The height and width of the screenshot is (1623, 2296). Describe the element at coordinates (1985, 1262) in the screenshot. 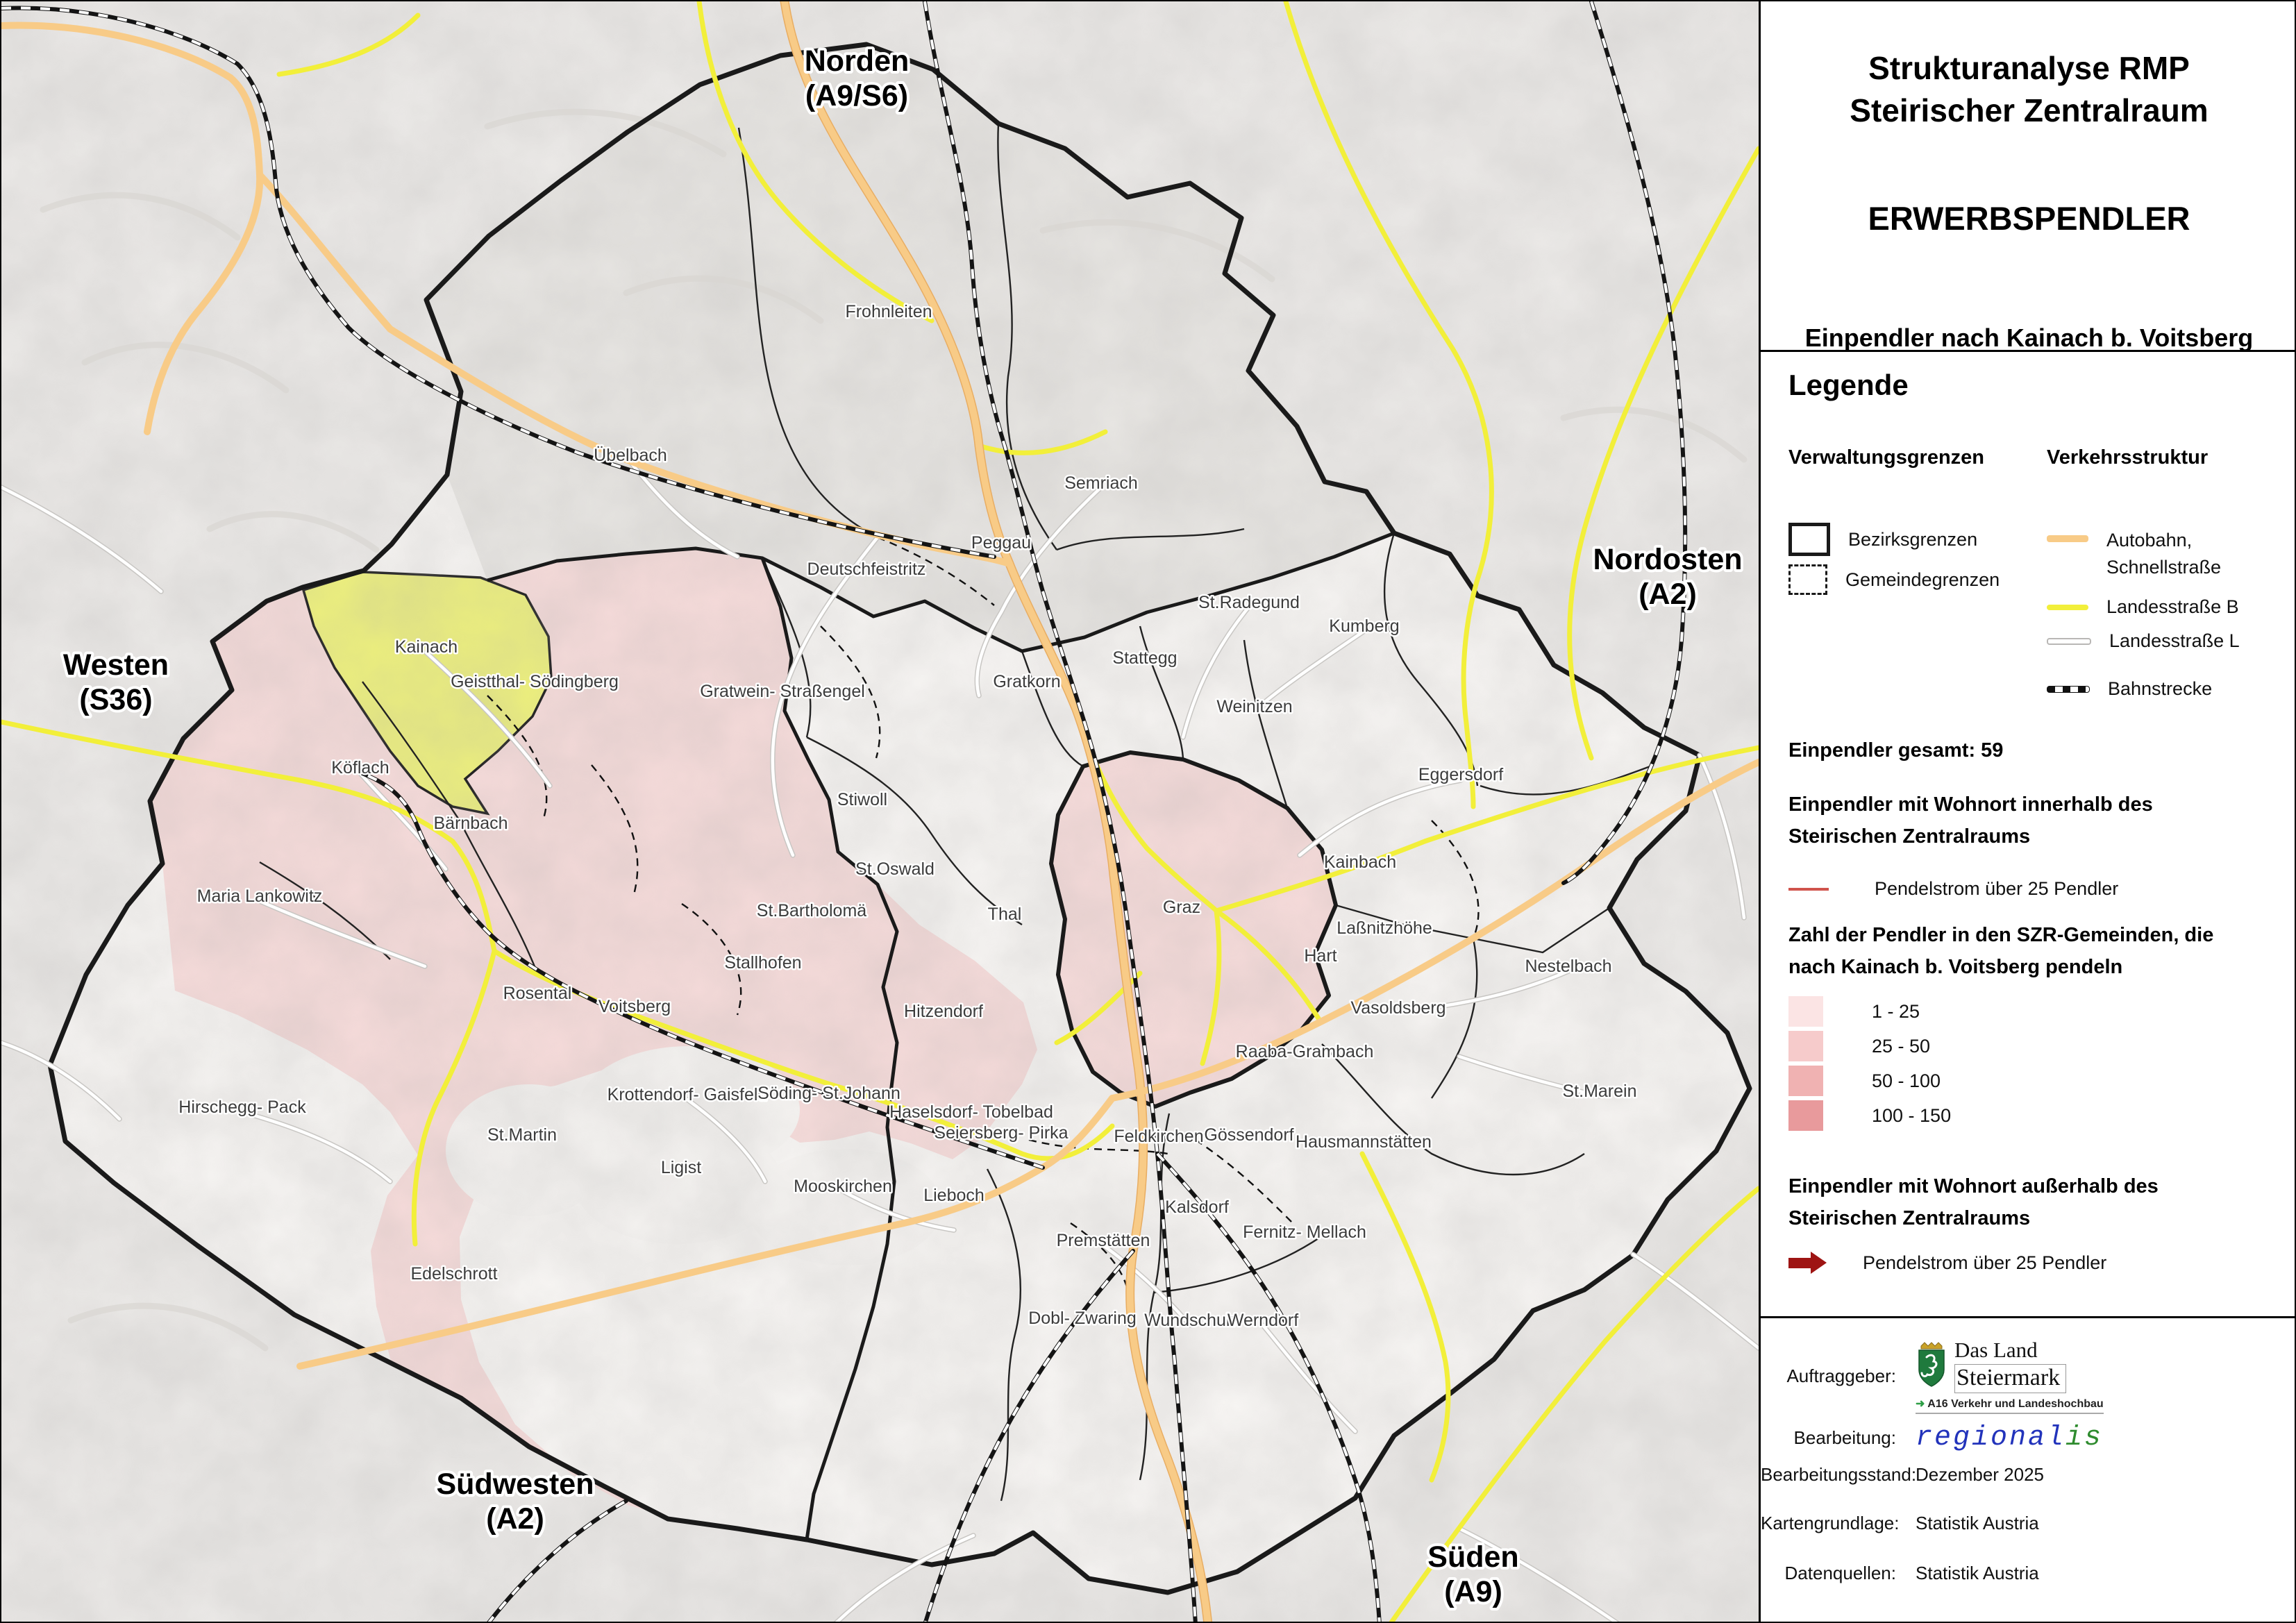

I see `outside-flow-label: Pendelstrom über 25 Pendler` at that location.